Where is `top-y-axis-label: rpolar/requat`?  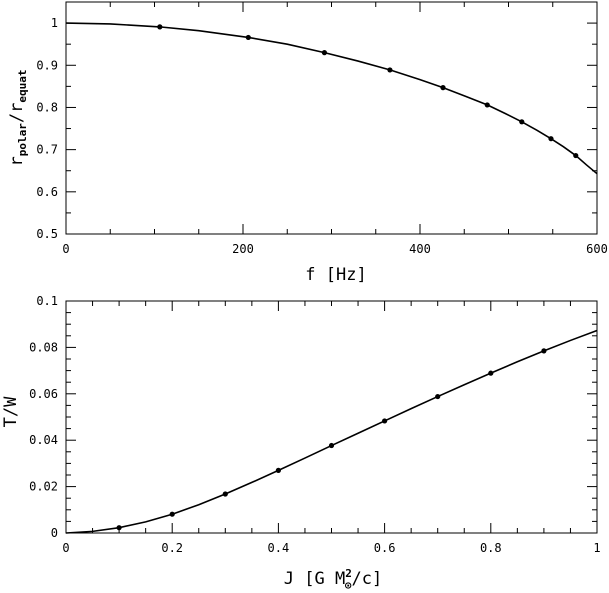
top-y-axis-label: rpolar/requat is located at coordinates (18, 118).